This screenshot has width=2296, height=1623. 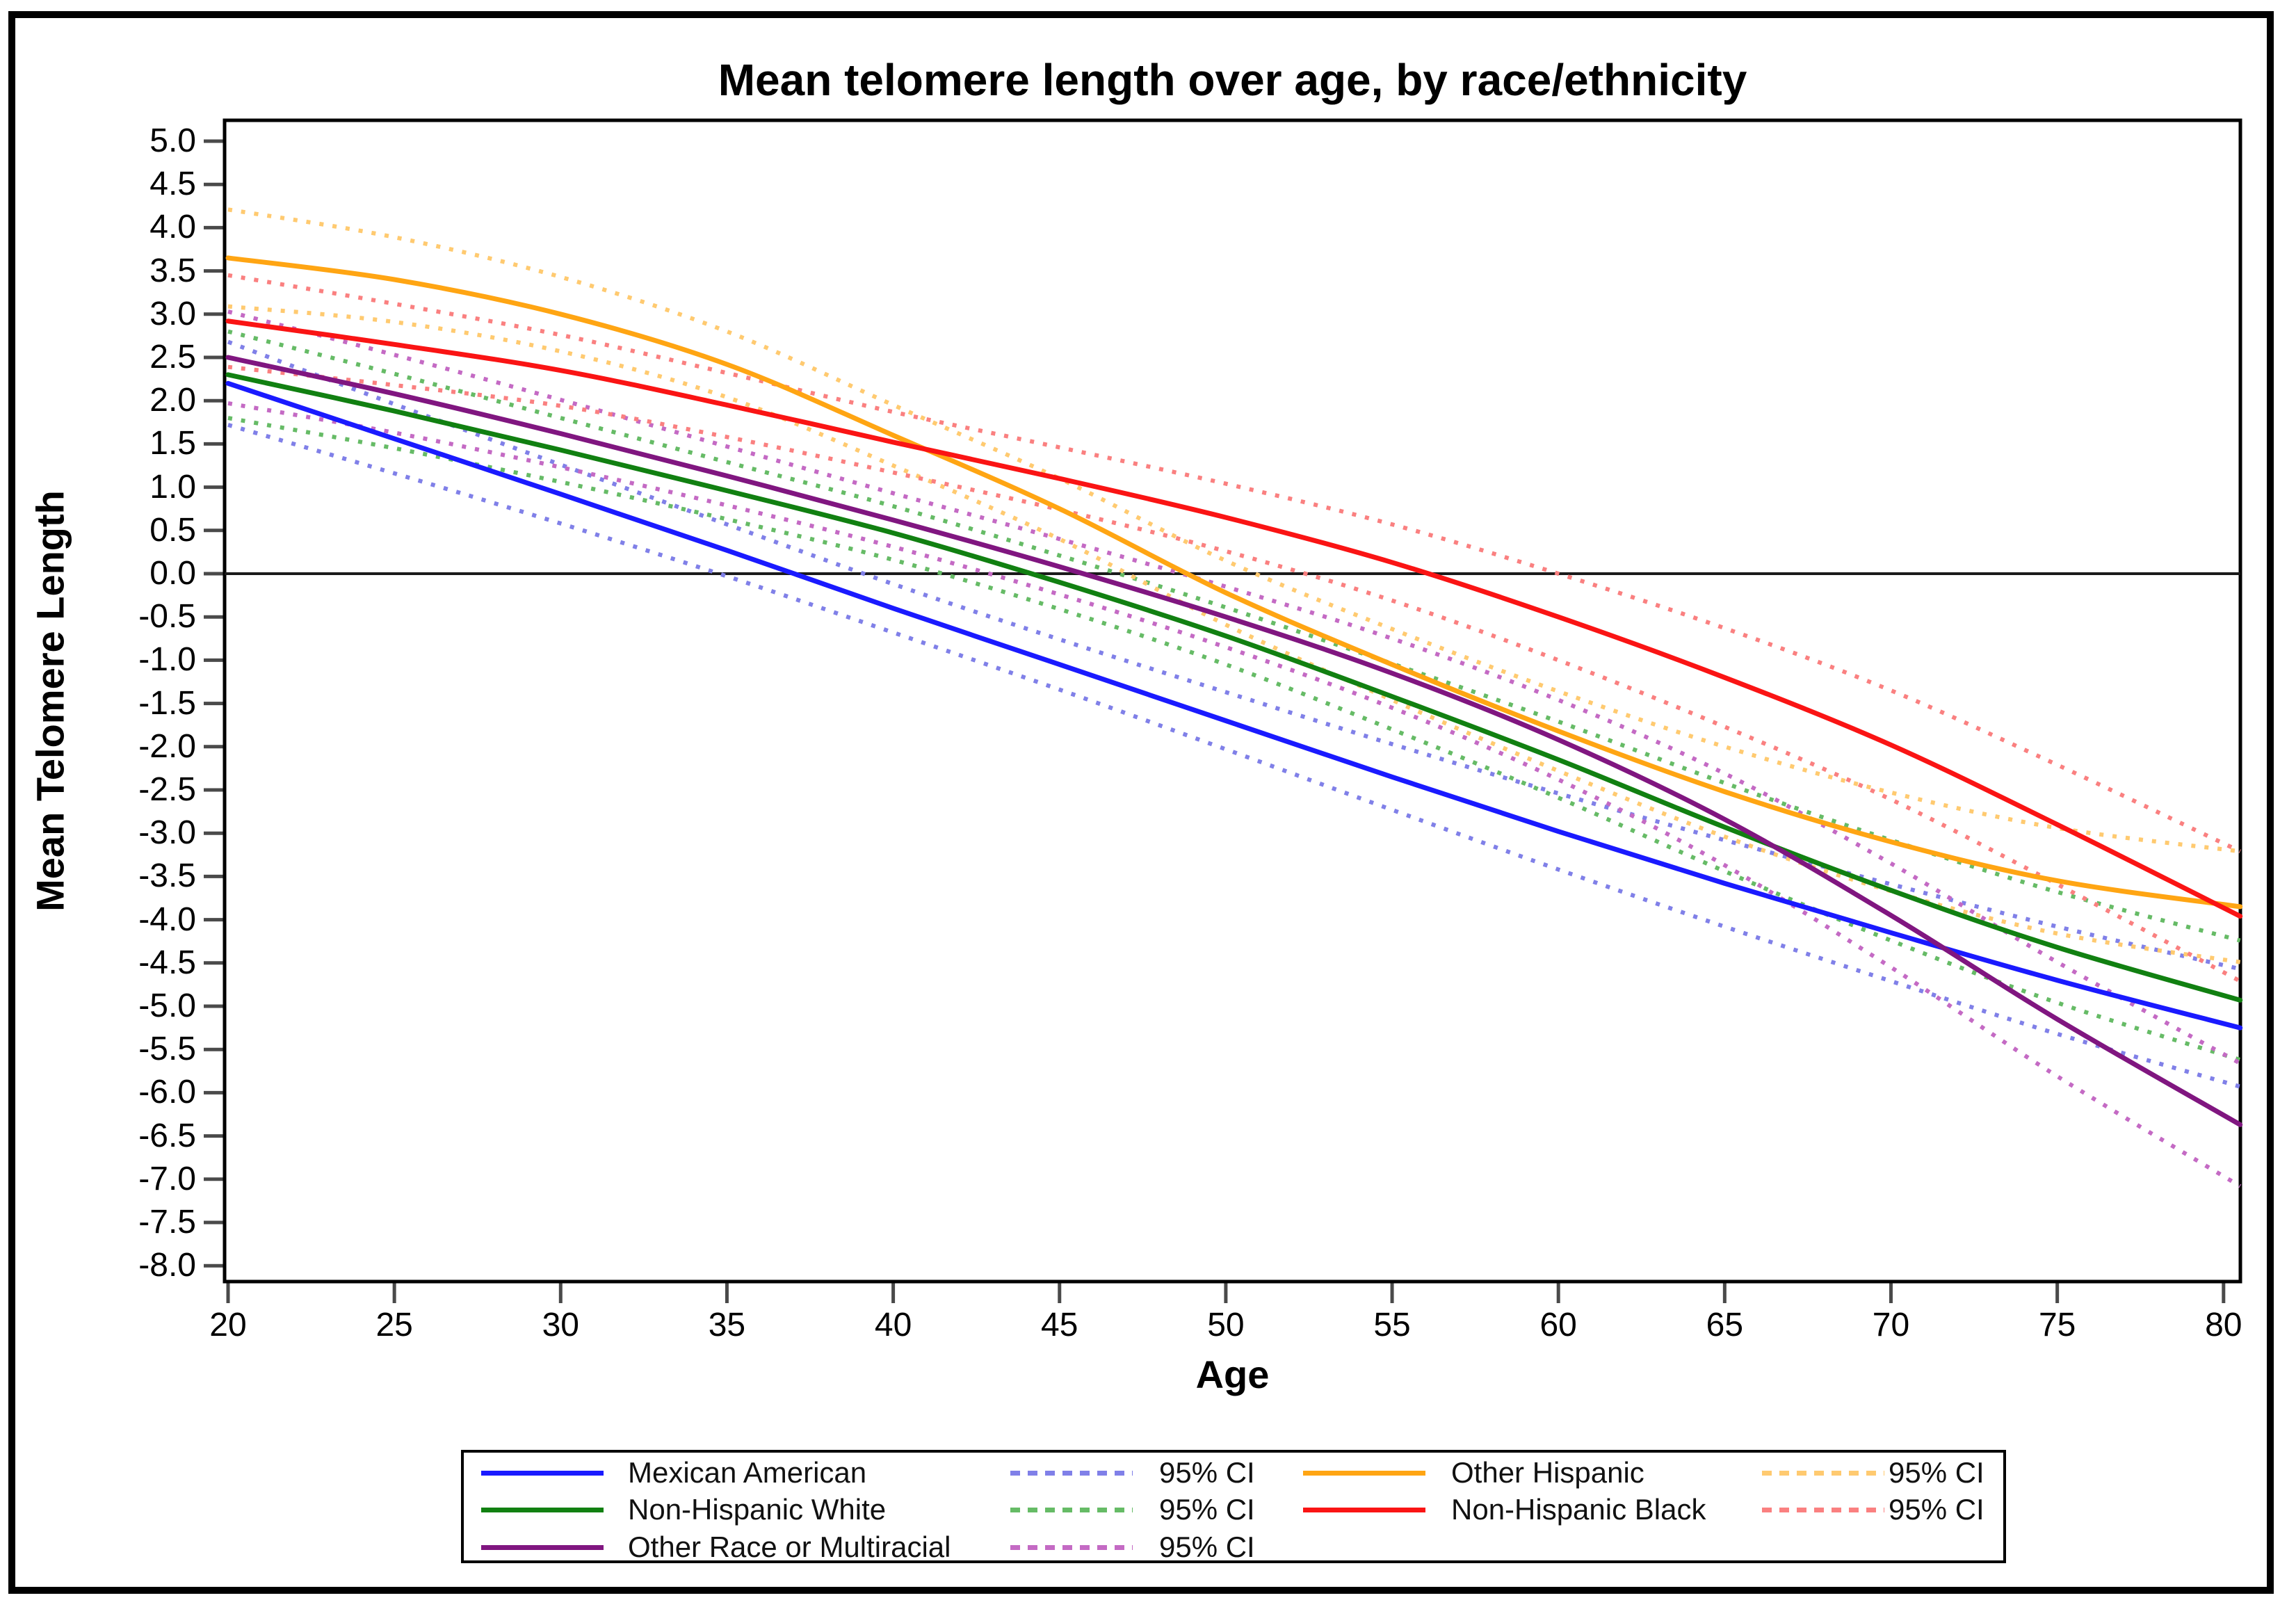 I want to click on y-tick-label: -5.5, so click(x=167, y=1049).